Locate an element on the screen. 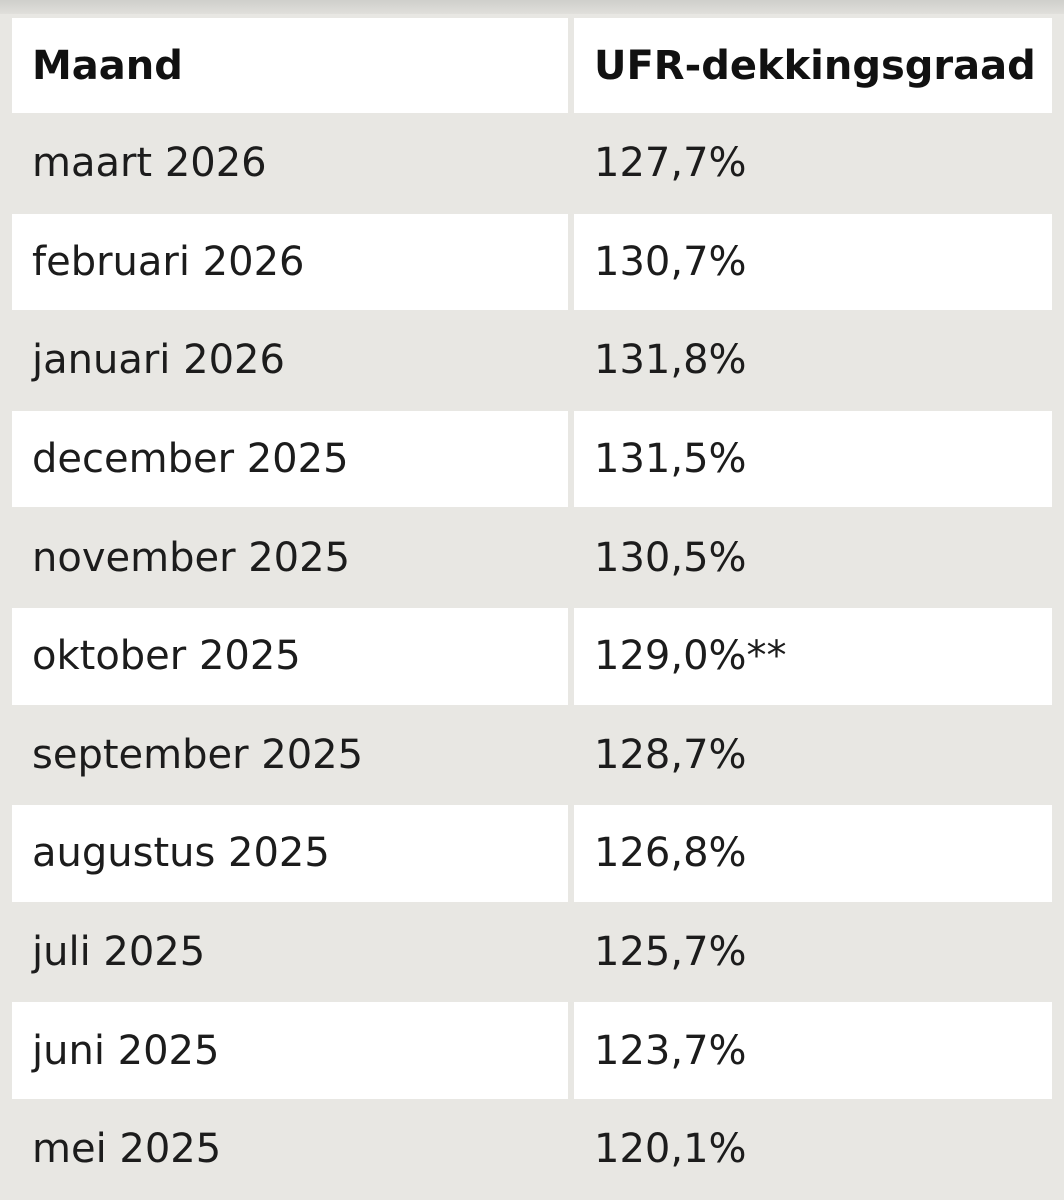  month-cell: november 2025 is located at coordinates (191, 557).